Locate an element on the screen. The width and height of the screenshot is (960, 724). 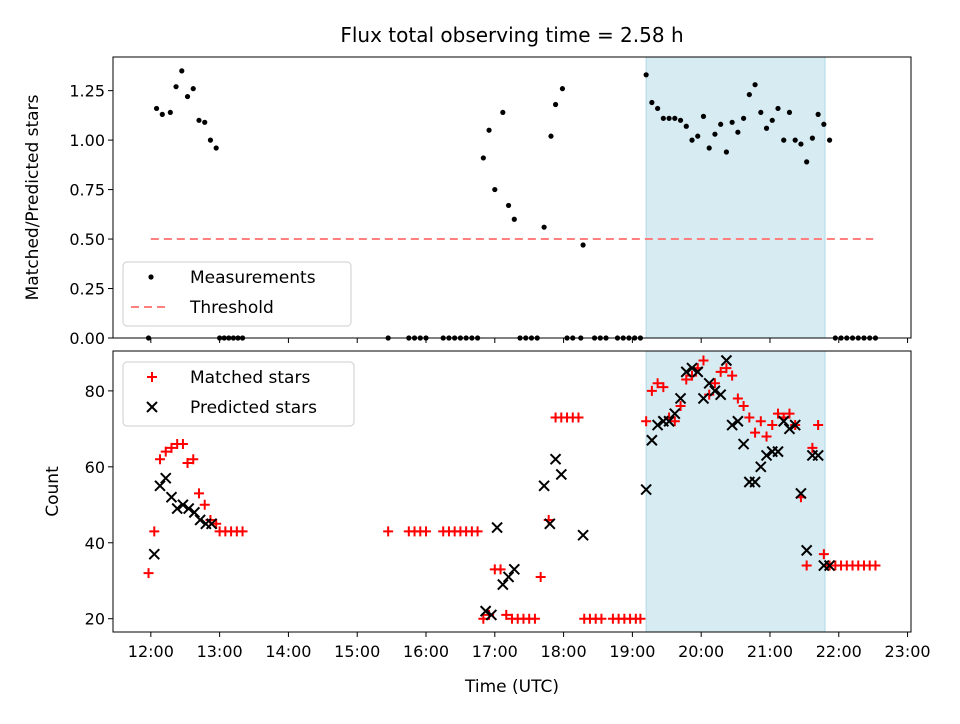
x-tick-label: 13:00 is located at coordinates (220, 651).